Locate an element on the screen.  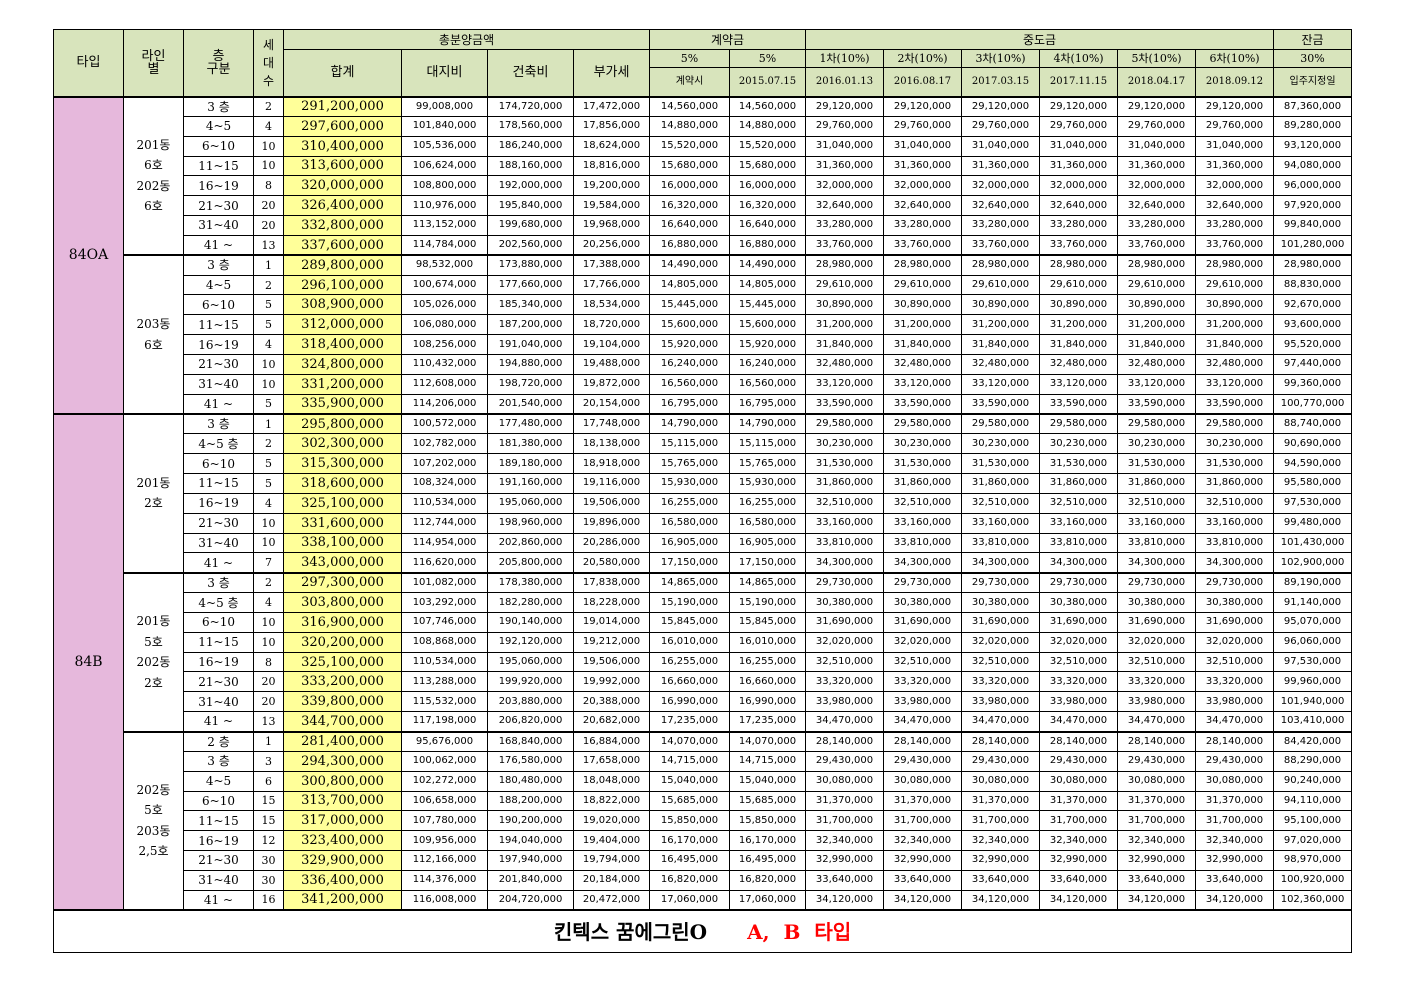
price-cell: 15,685,000 is located at coordinates (690, 801).